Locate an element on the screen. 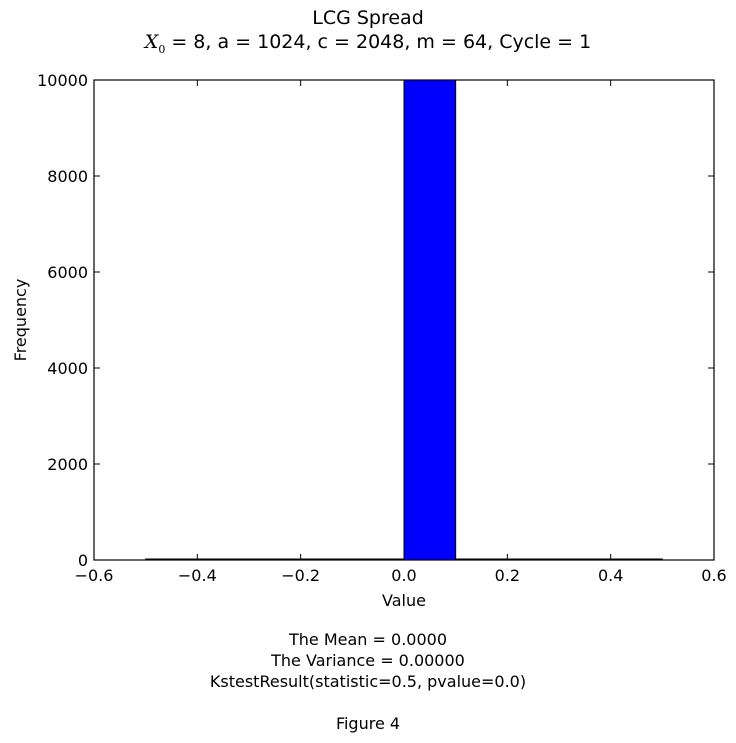 Image resolution: width=736 pixels, height=743 pixels. x-tick-label: 0.0 is located at coordinates (403, 575).